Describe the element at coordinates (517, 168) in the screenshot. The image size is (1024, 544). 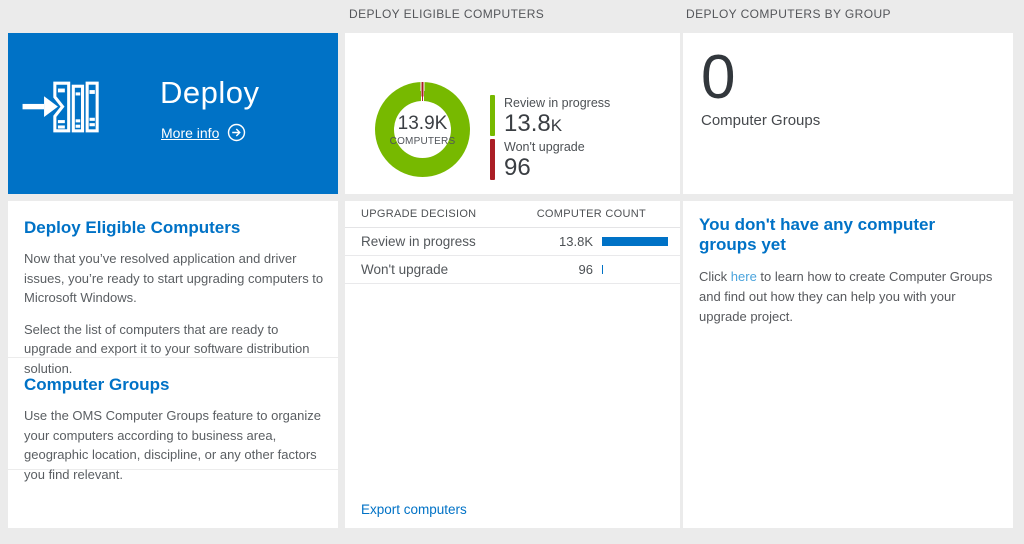
I see `legend-value: 96` at that location.